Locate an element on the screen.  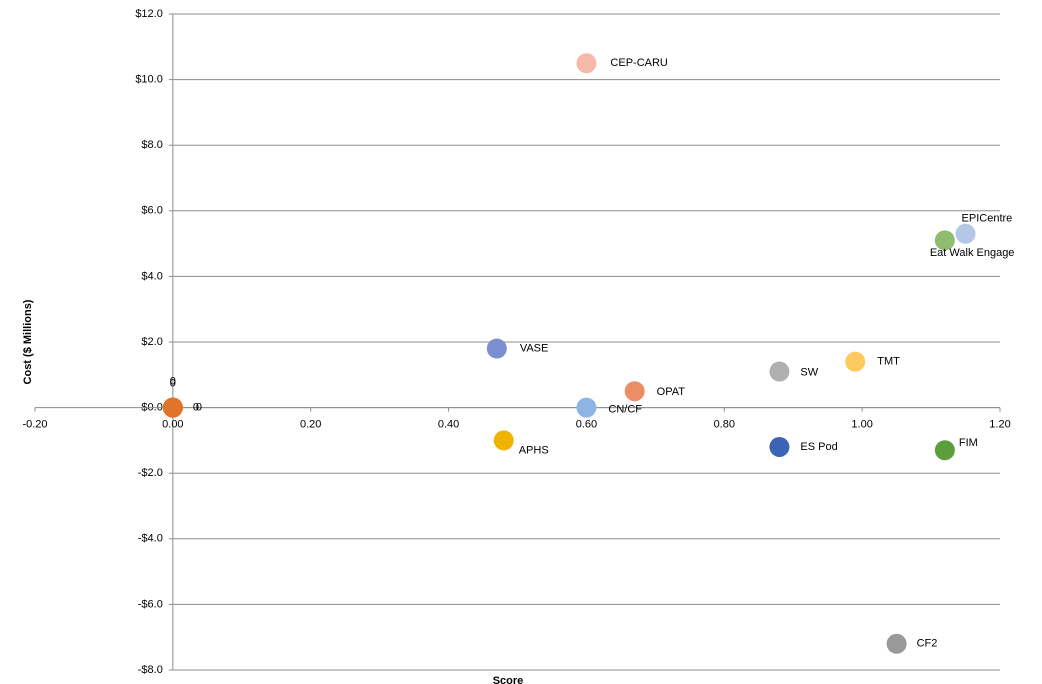
data-label: ES Pod is located at coordinates (818, 447).